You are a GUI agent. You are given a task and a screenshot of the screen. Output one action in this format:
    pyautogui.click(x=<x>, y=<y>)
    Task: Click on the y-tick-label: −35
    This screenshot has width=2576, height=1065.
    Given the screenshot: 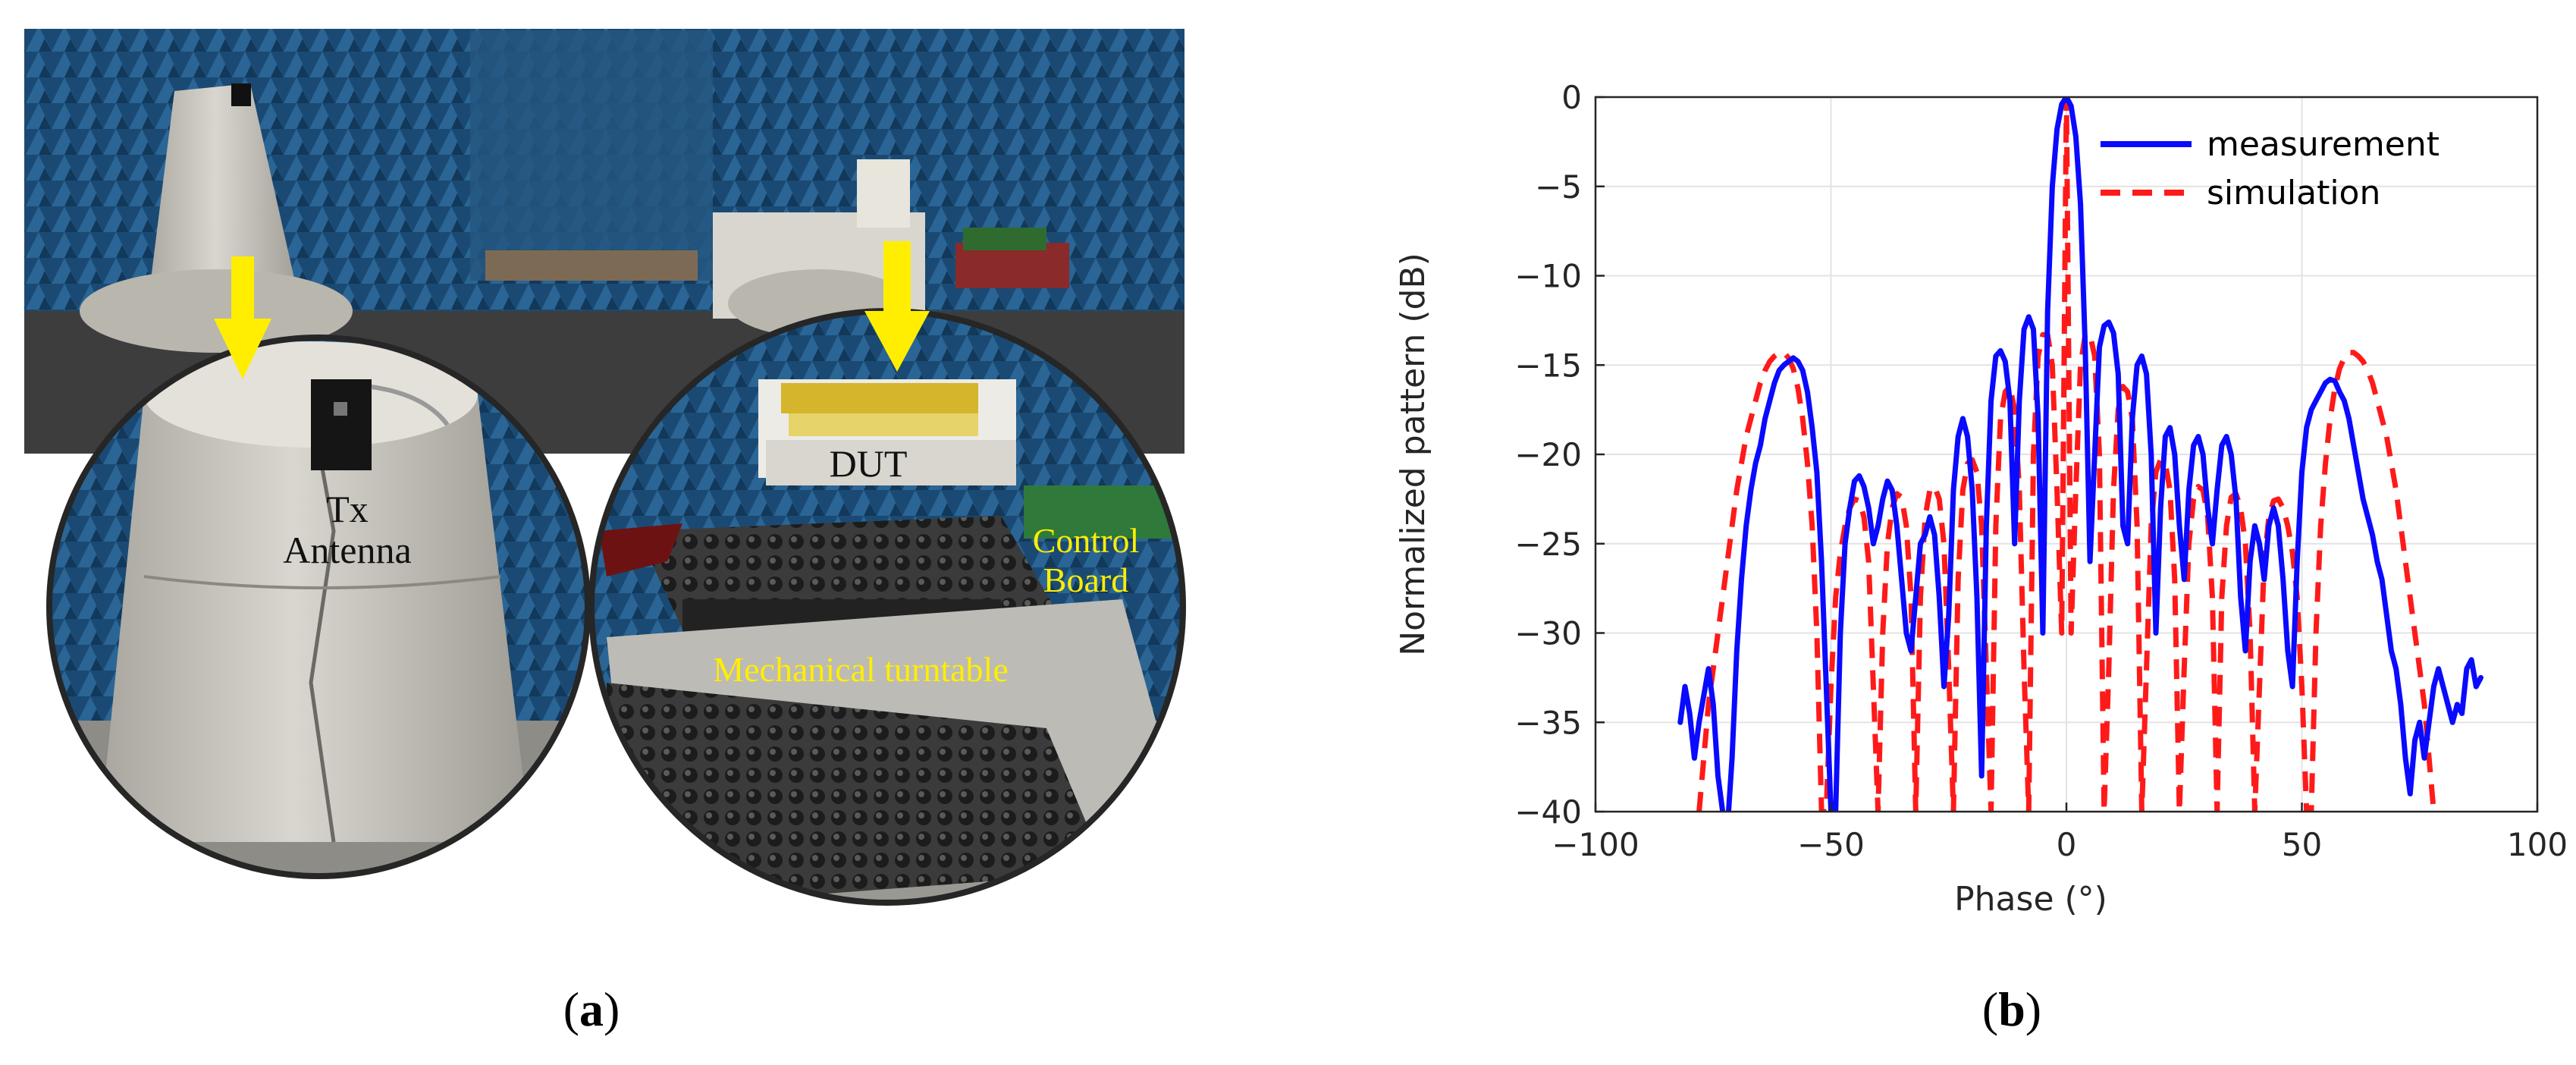 What is the action you would take?
    pyautogui.click(x=1548, y=722)
    